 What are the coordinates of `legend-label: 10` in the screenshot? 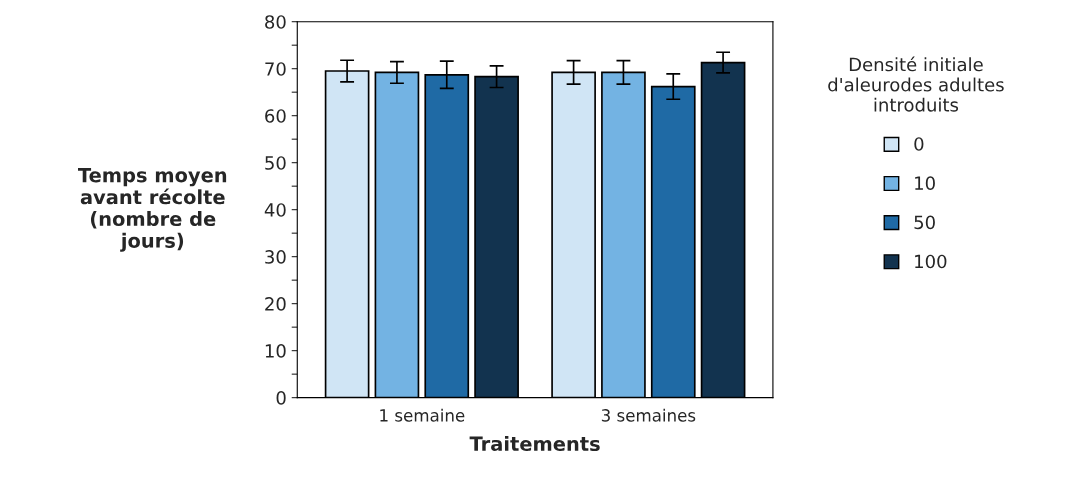 It's located at (925, 183).